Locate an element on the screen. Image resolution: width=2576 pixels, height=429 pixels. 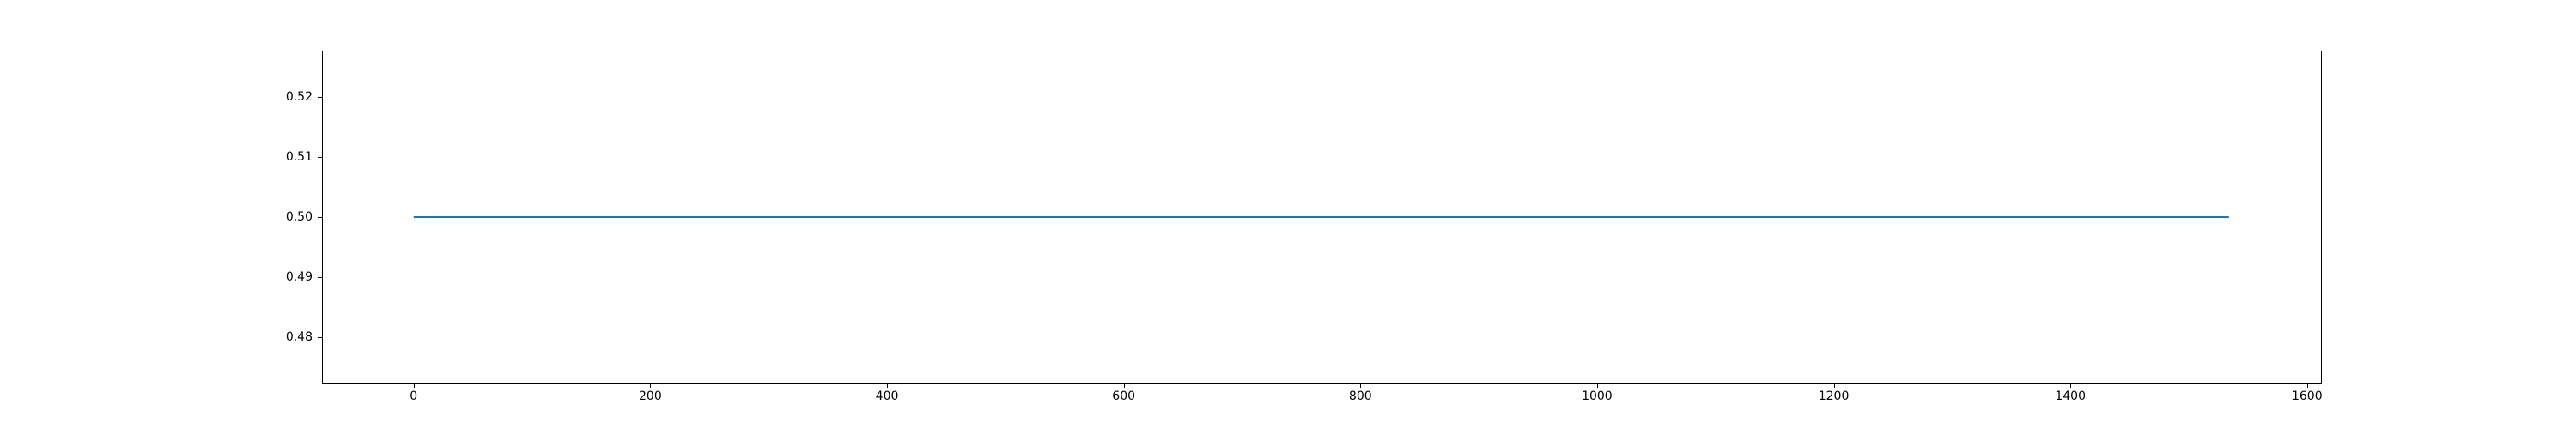
line-series-layer is located at coordinates (1321, 217).